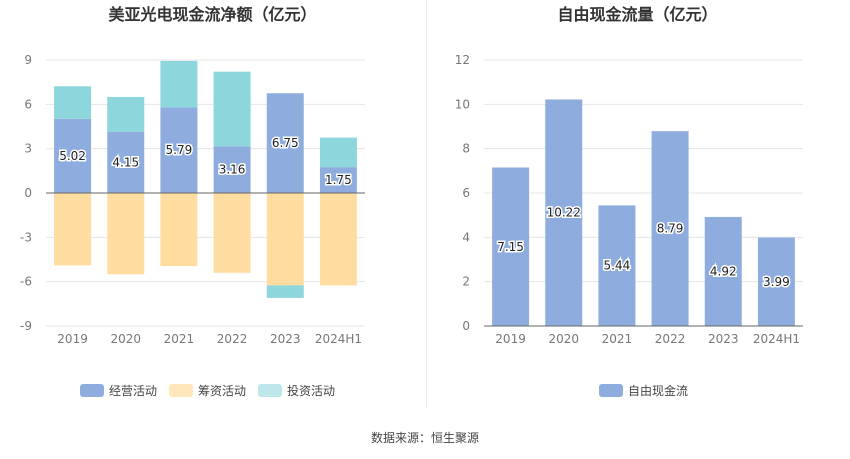 This screenshot has width=850, height=459. I want to click on legend-item-operating: 经营活动, so click(118, 390).